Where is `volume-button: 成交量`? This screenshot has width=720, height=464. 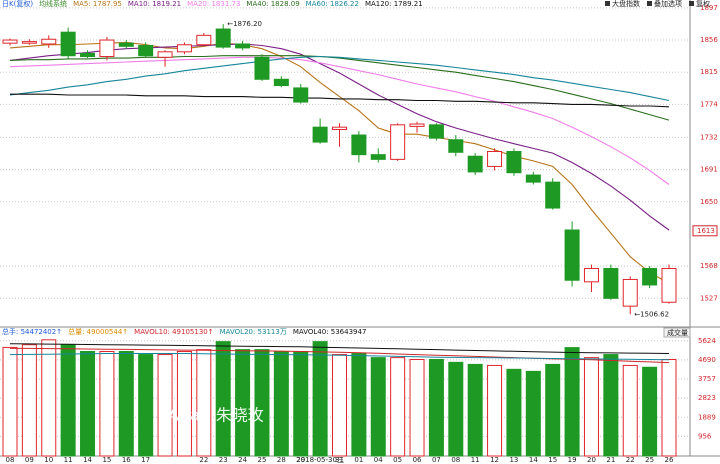 volume-button: 成交量 is located at coordinates (677, 332).